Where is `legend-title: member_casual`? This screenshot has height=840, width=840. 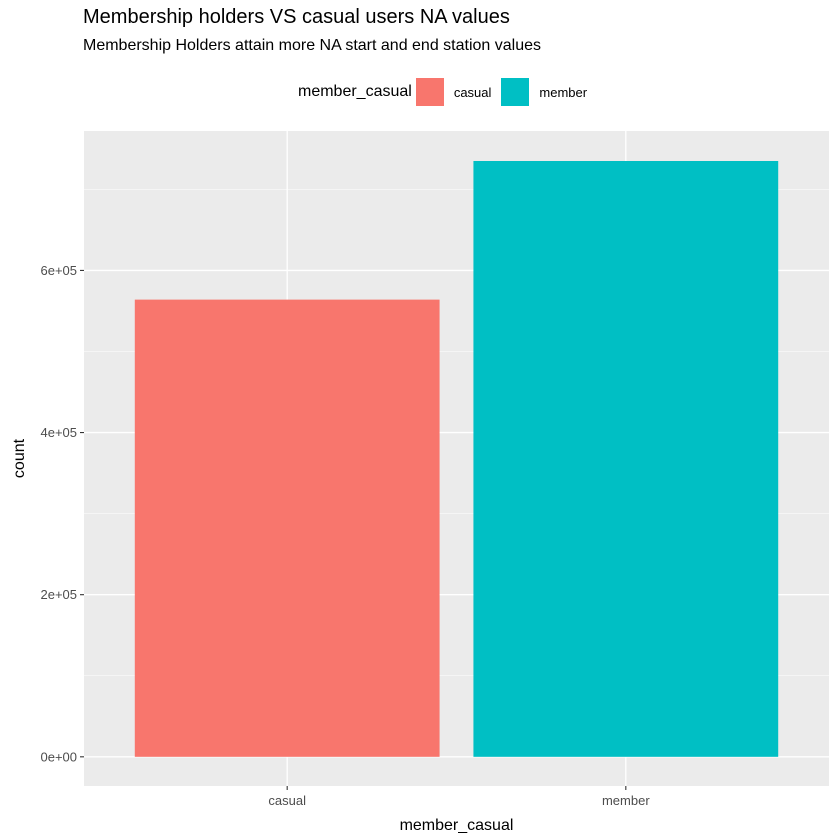 legend-title: member_casual is located at coordinates (355, 91).